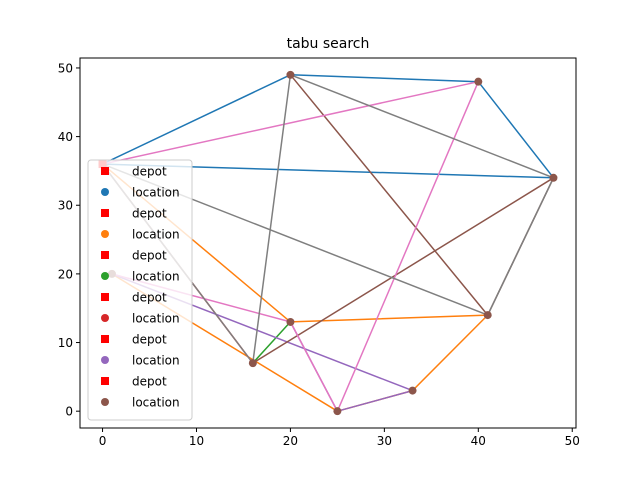 Image resolution: width=640 pixels, height=484 pixels. What do you see at coordinates (328, 44) in the screenshot?
I see `chart-title: tabu search` at bounding box center [328, 44].